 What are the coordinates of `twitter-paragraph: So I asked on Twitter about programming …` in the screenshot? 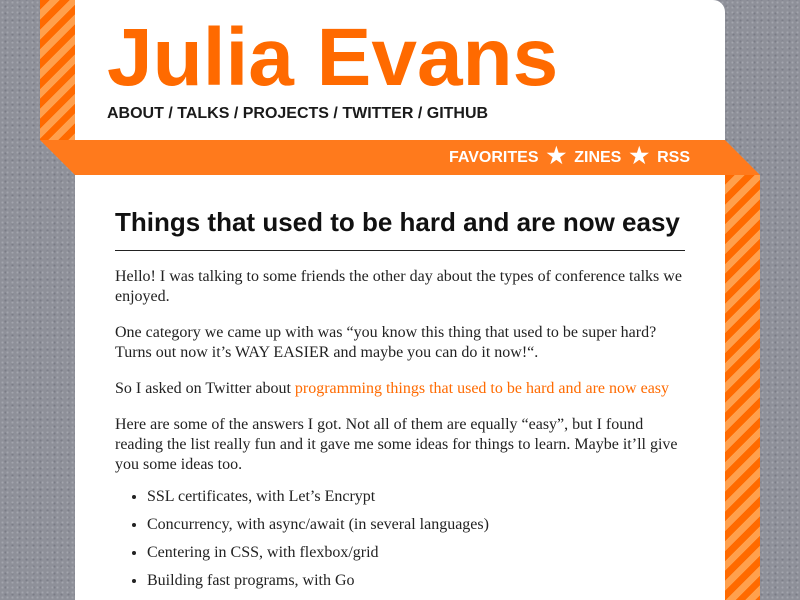 It's located at (400, 389).